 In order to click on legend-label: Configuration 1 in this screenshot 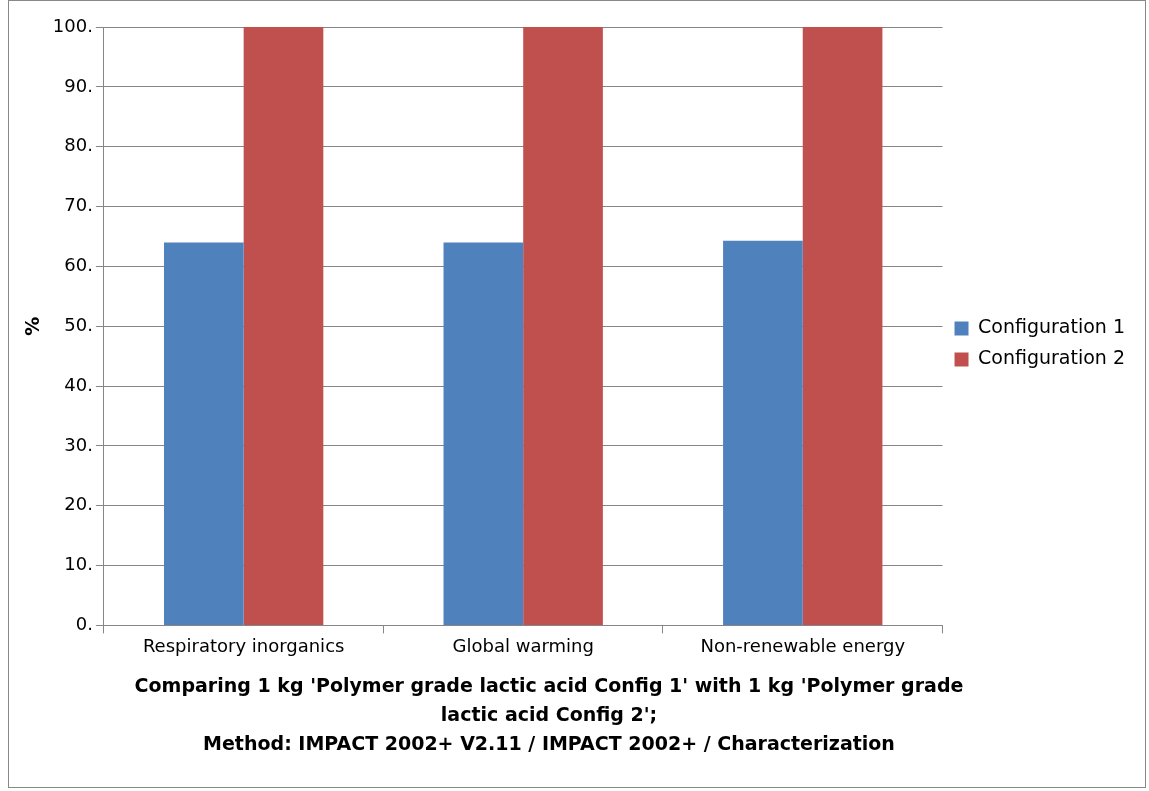, I will do `click(1051, 326)`.